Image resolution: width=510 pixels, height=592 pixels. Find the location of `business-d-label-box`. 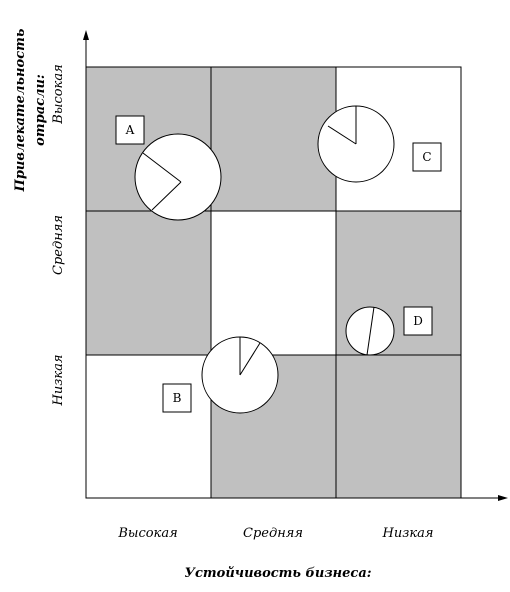

business-d-label-box is located at coordinates (418, 321).